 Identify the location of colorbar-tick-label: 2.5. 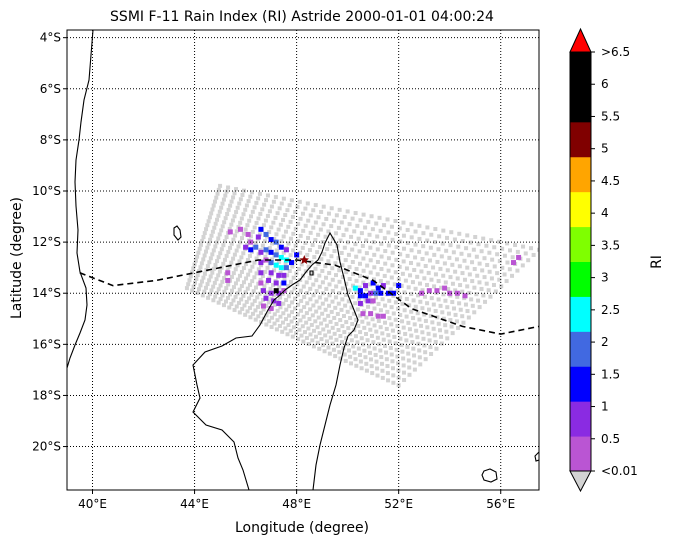
(610, 310).